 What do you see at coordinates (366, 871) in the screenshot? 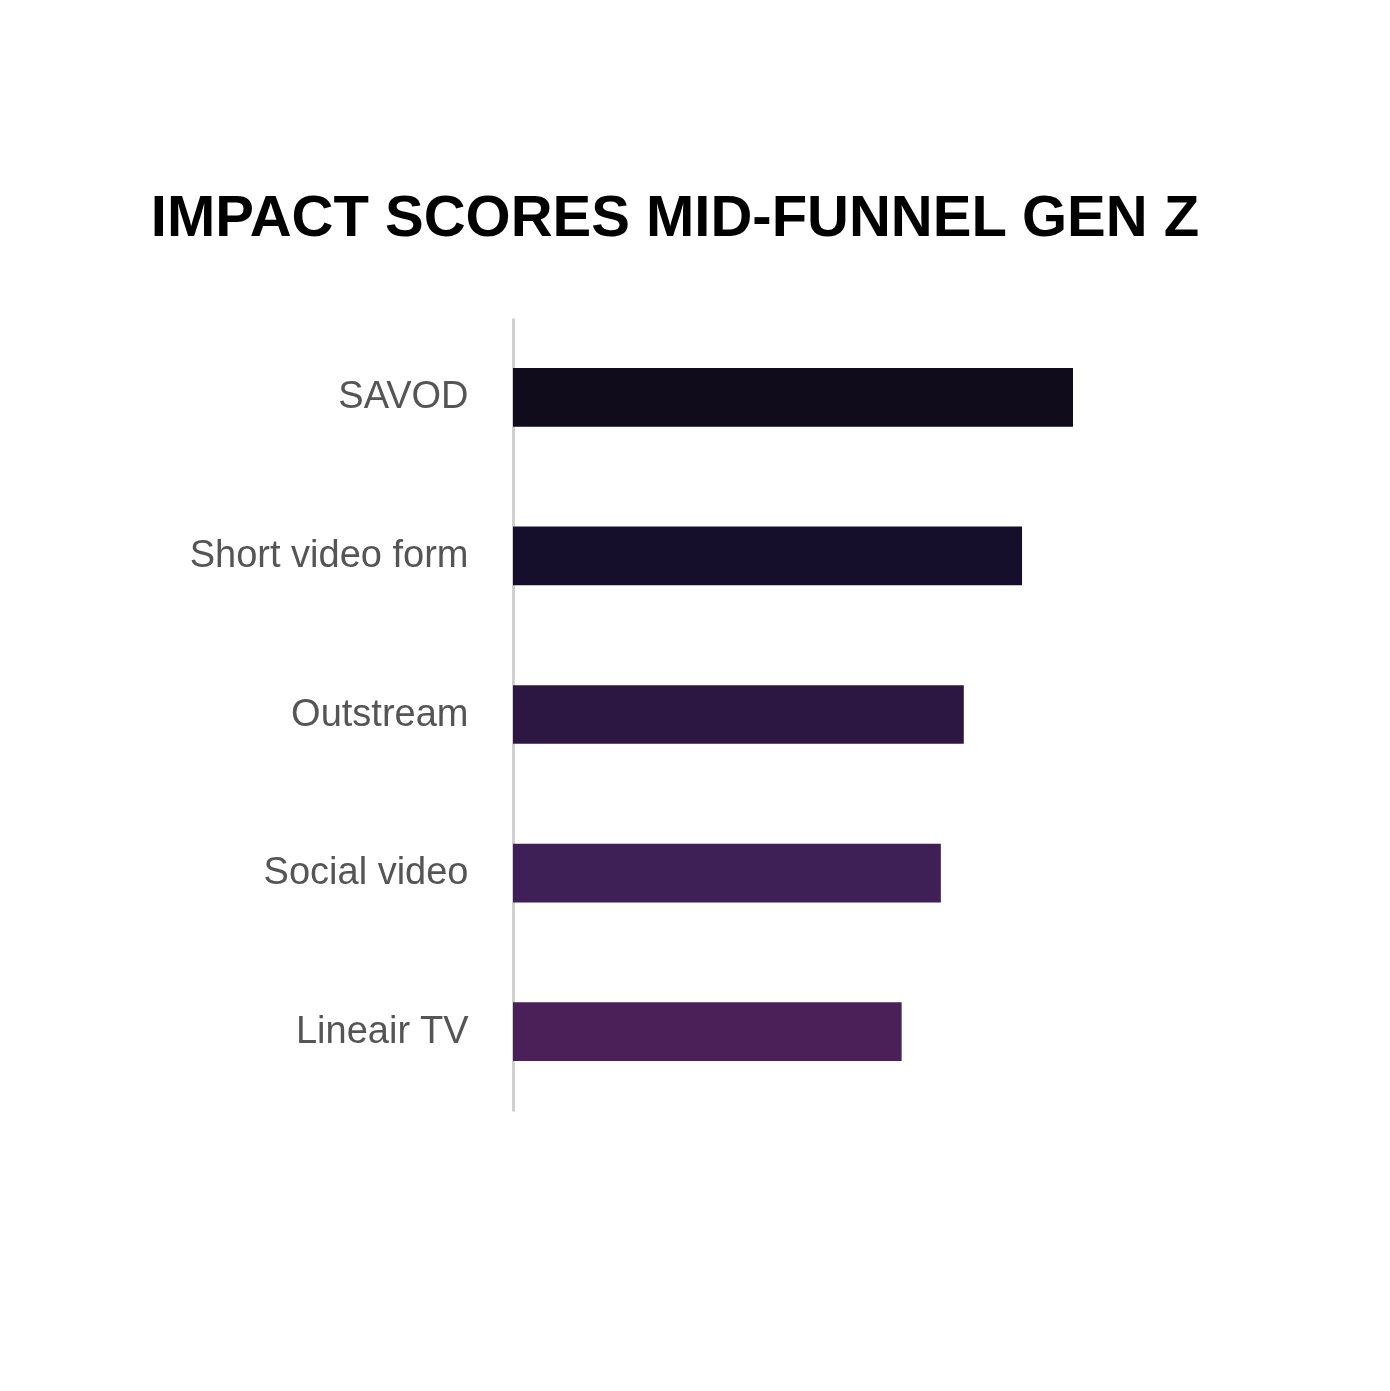
I see `y-tick-label: Social video` at bounding box center [366, 871].